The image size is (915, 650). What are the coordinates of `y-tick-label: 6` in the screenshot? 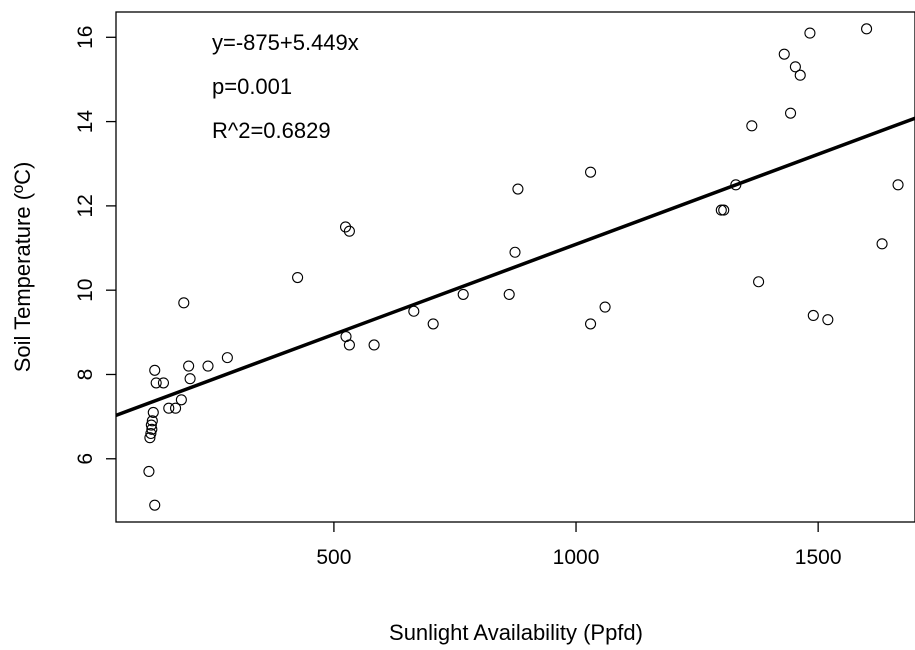 It's located at (85, 459).